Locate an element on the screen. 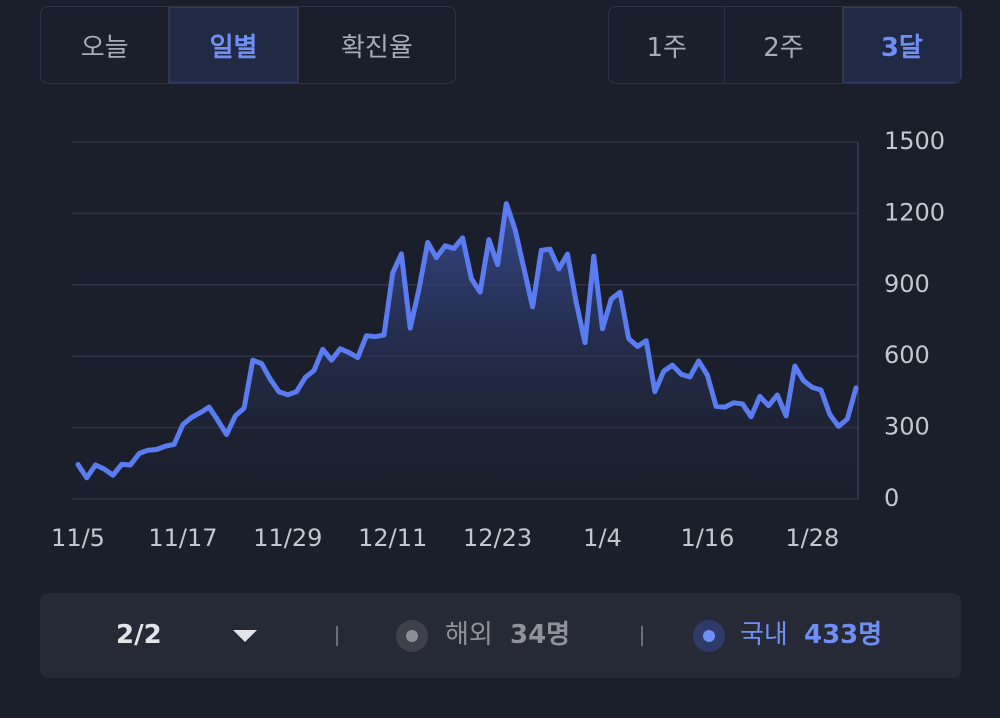  tab: 1주 is located at coordinates (667, 45).